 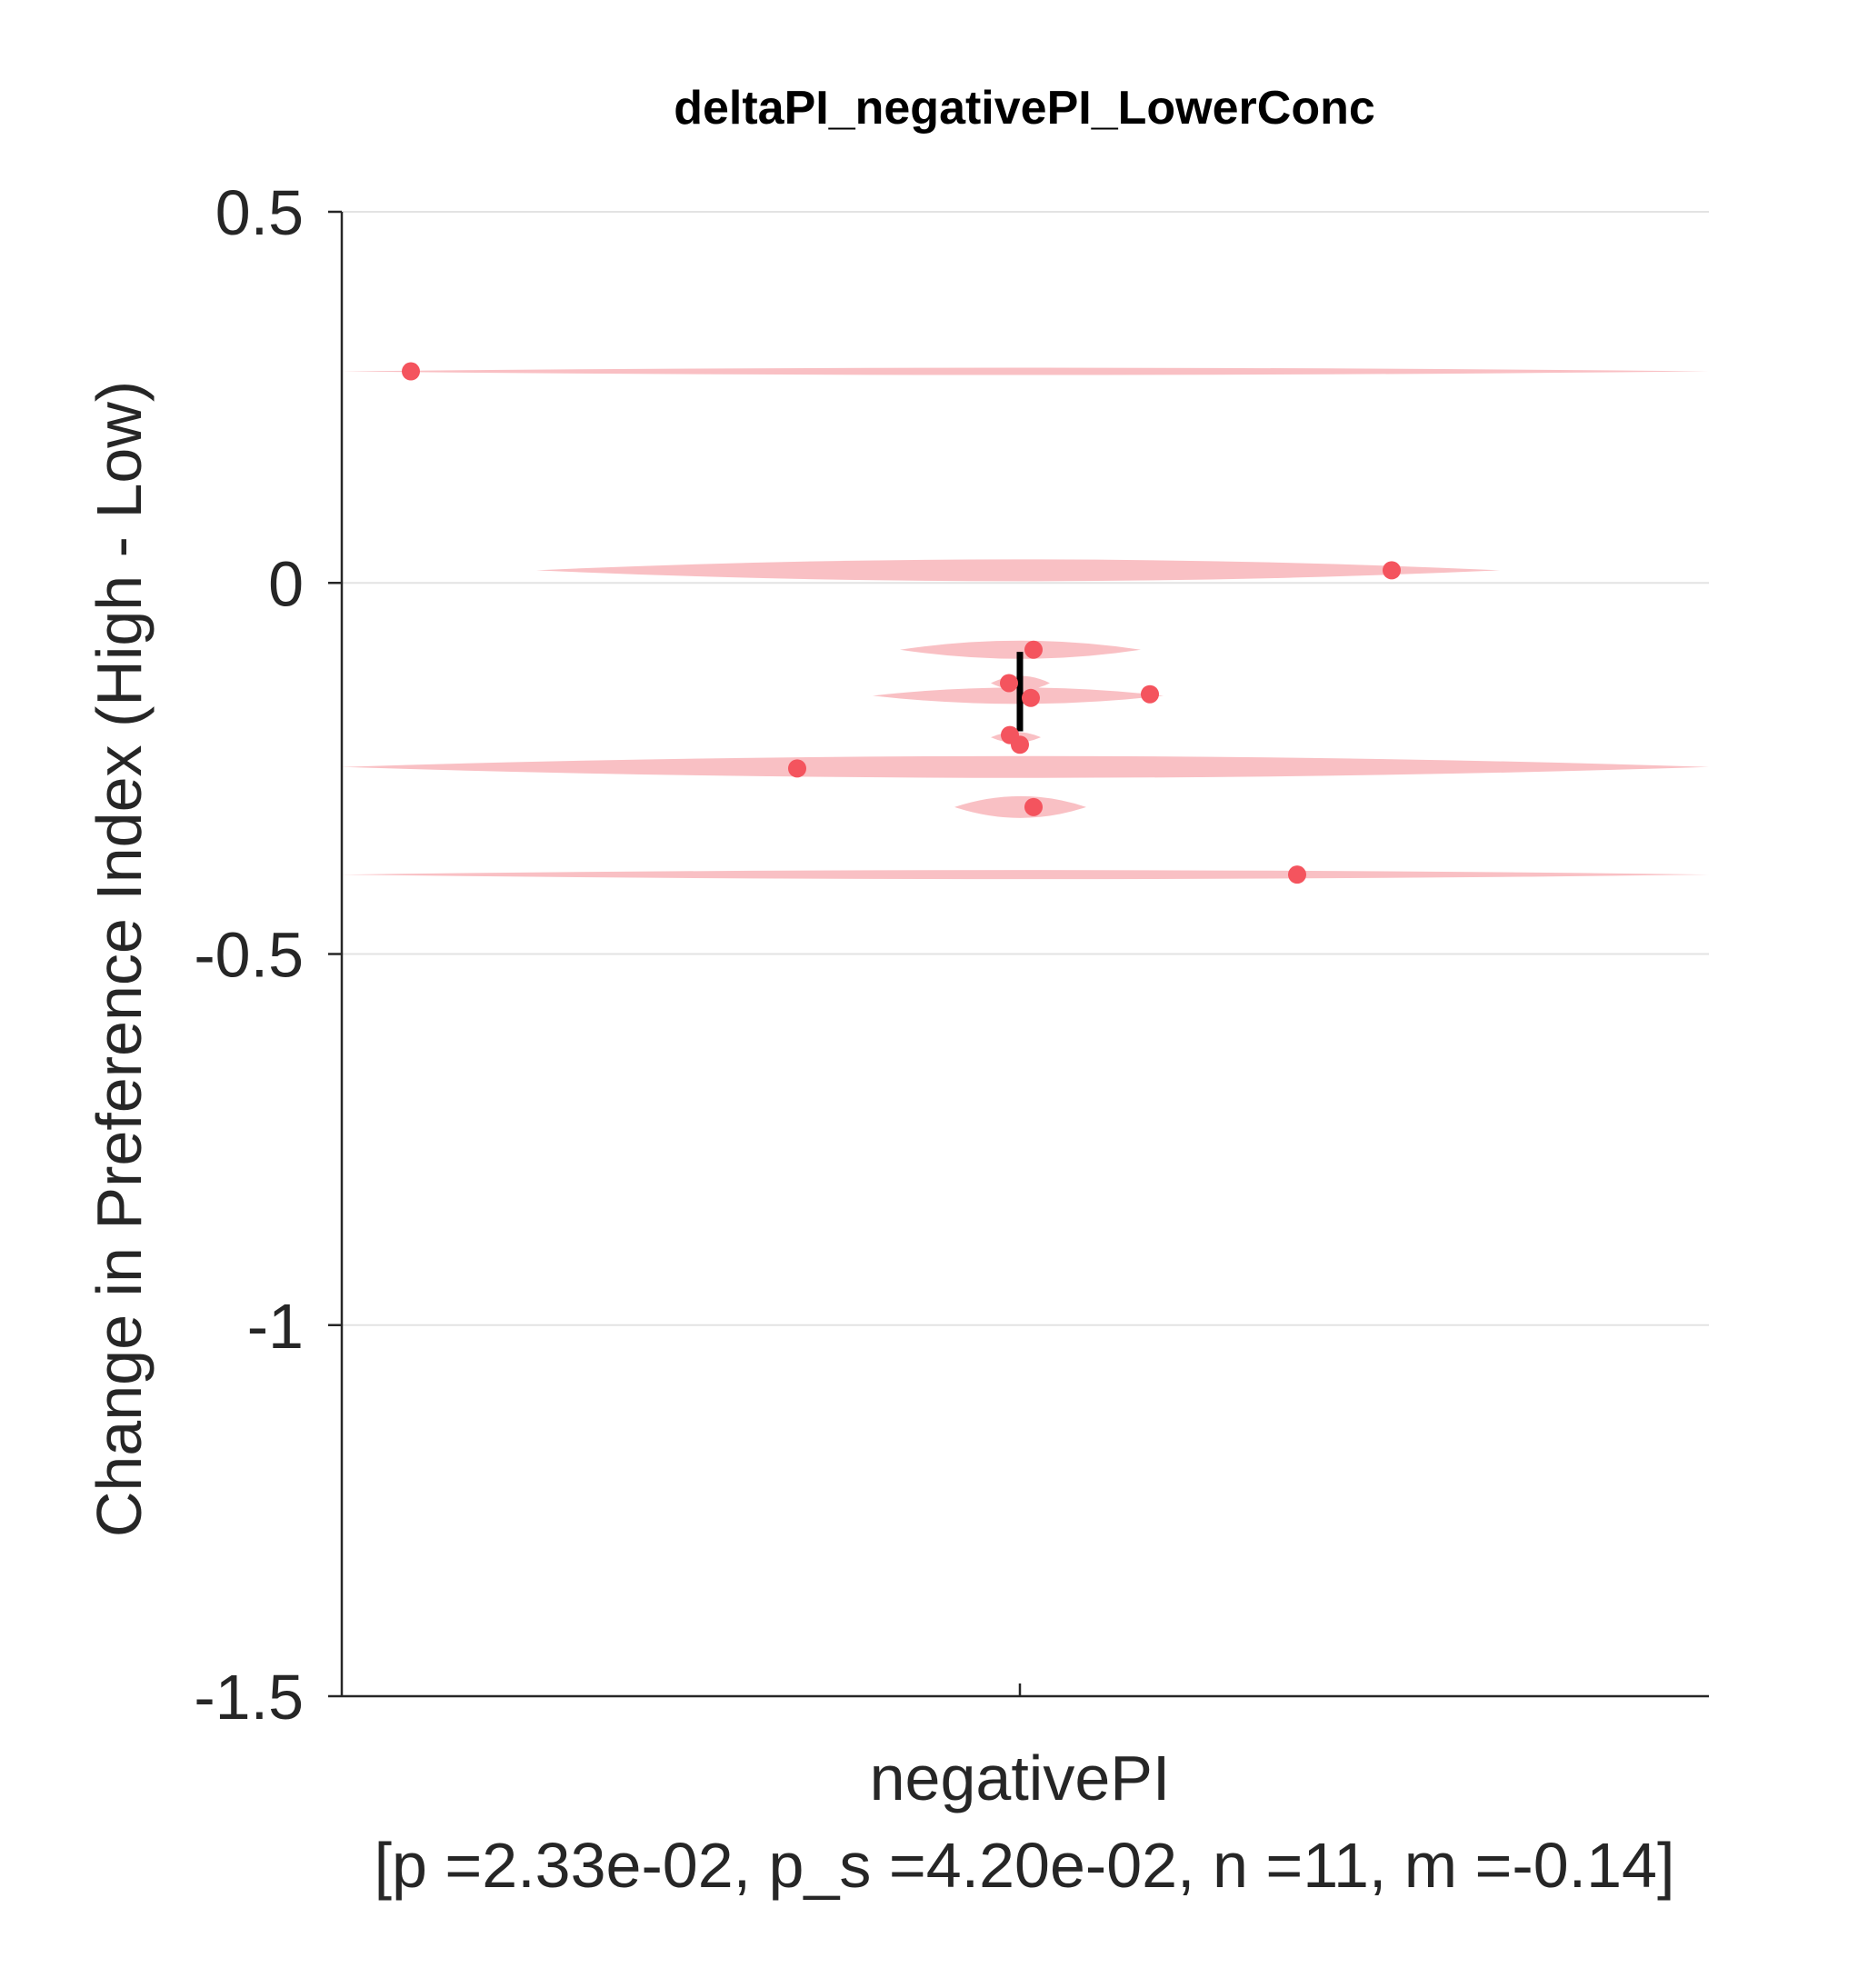 I want to click on y-tick-label: 0, so click(x=286, y=583).